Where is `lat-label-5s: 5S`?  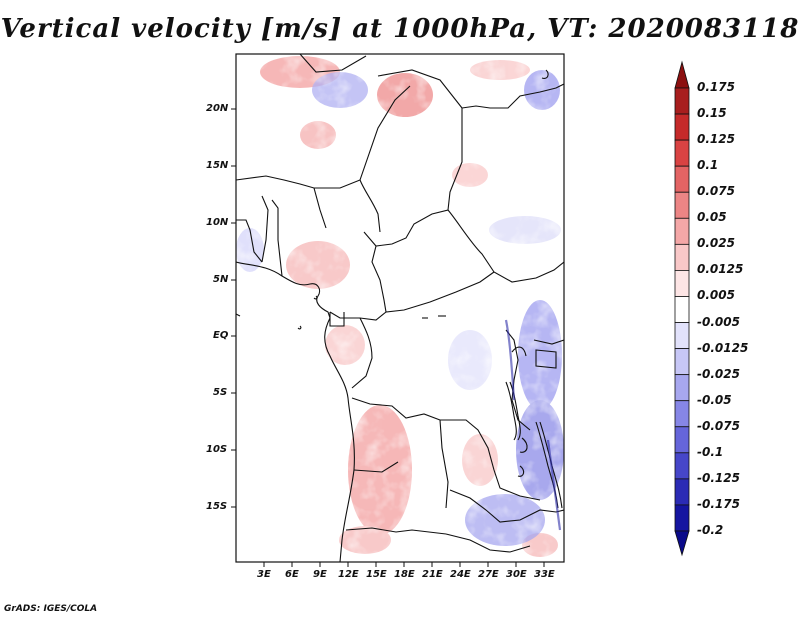
lat-label-5s: 5S is located at coordinates (220, 392).